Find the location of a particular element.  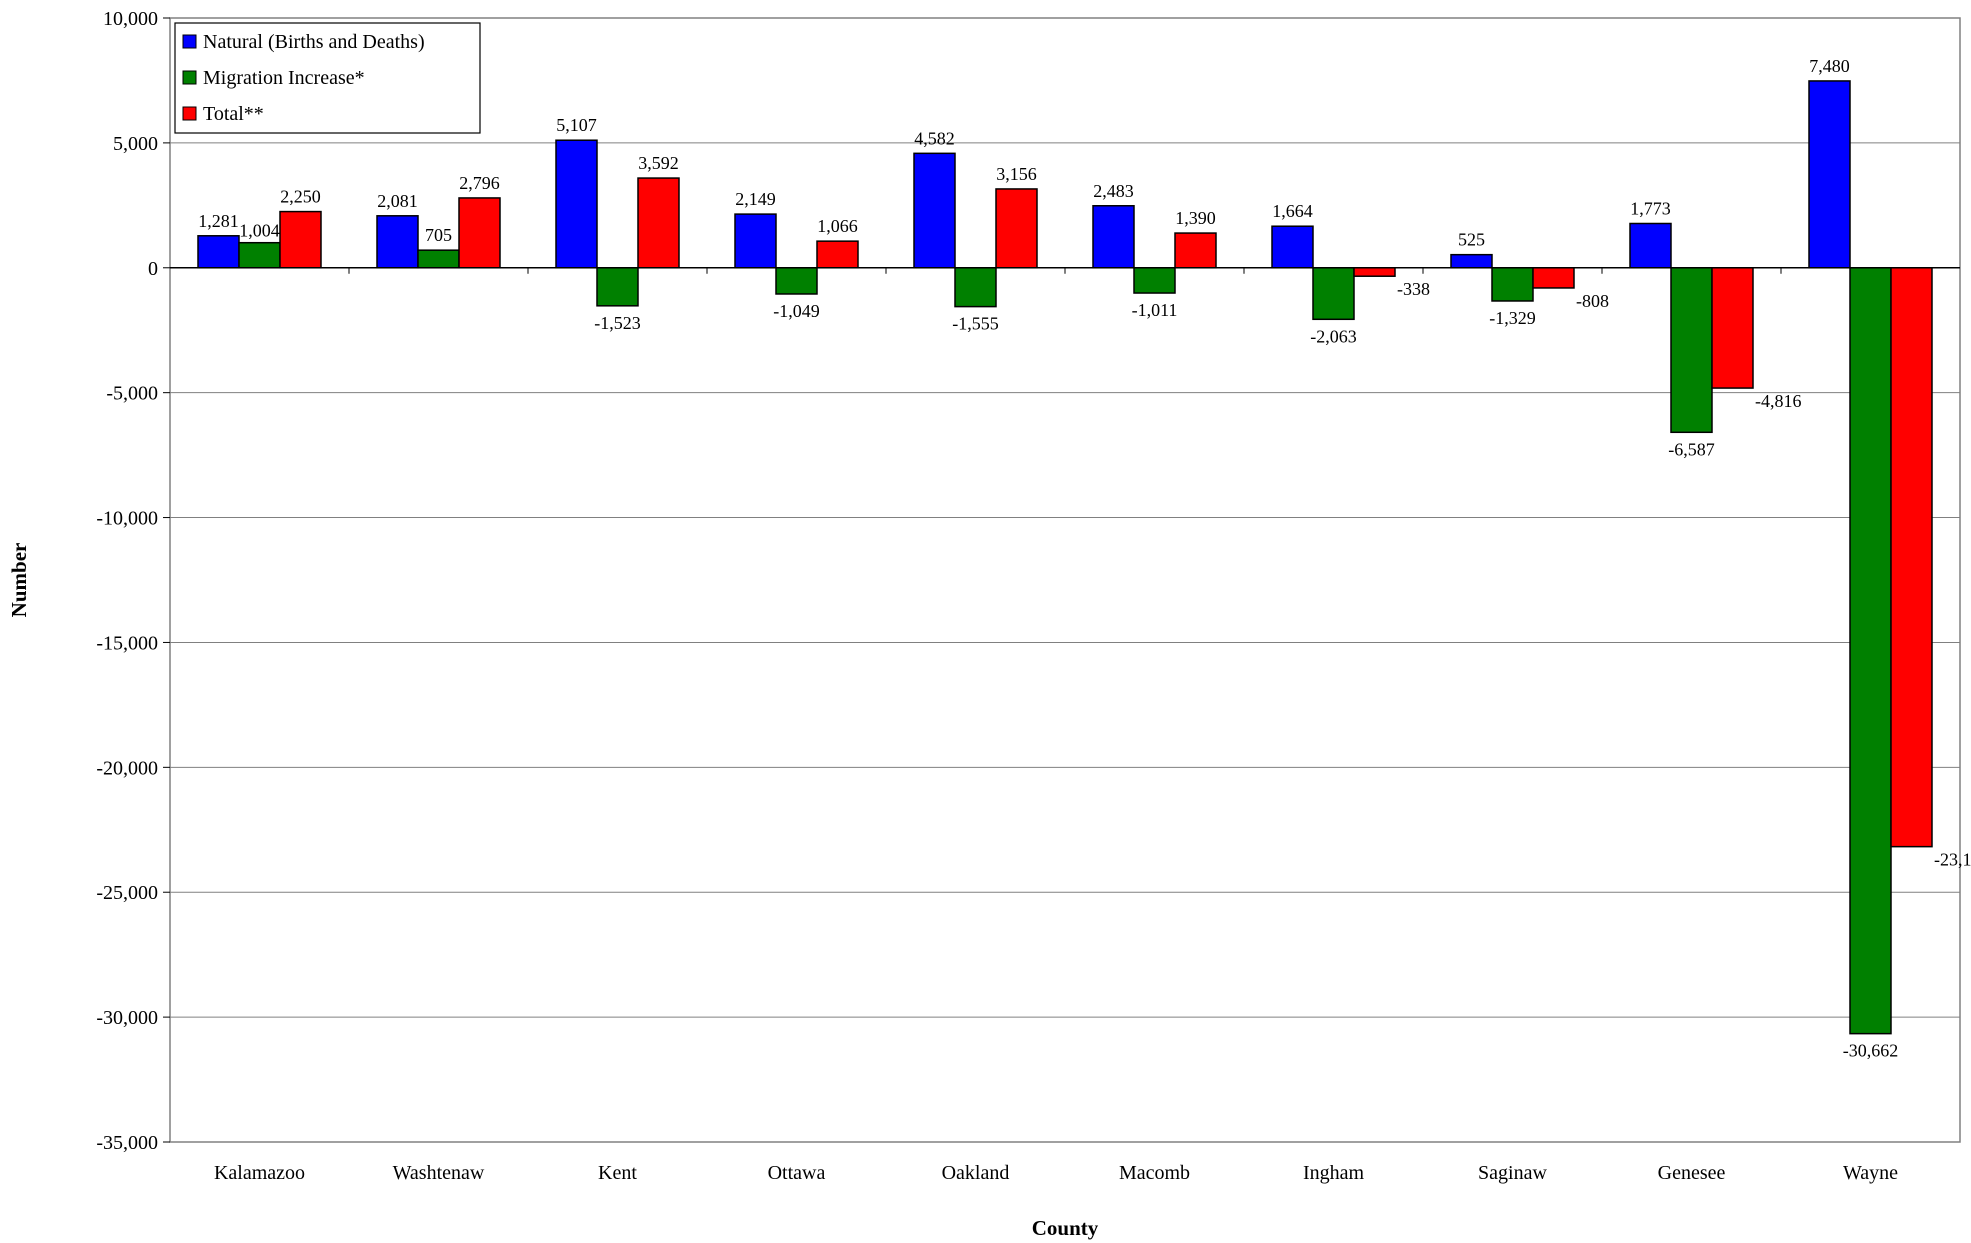

y-tick-label: -20,000 is located at coordinates (127, 768).